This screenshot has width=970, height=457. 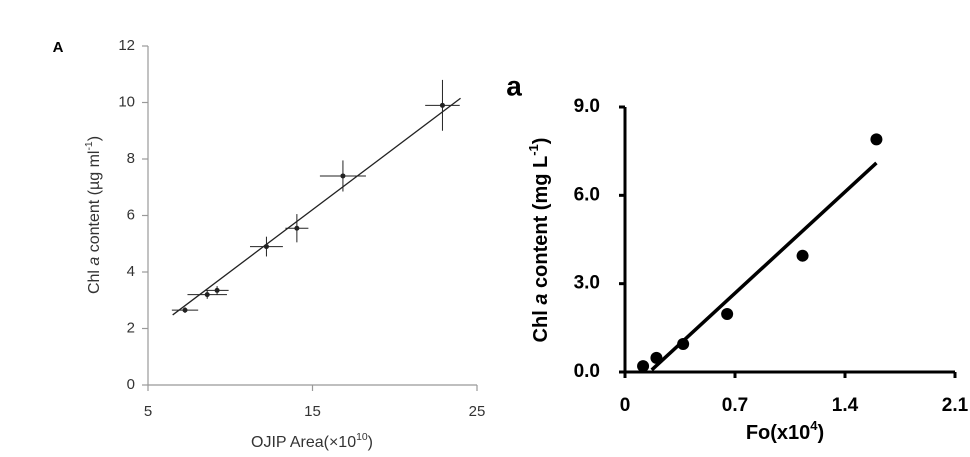 What do you see at coordinates (131, 271) in the screenshot?
I see `y-tick-label: 4` at bounding box center [131, 271].